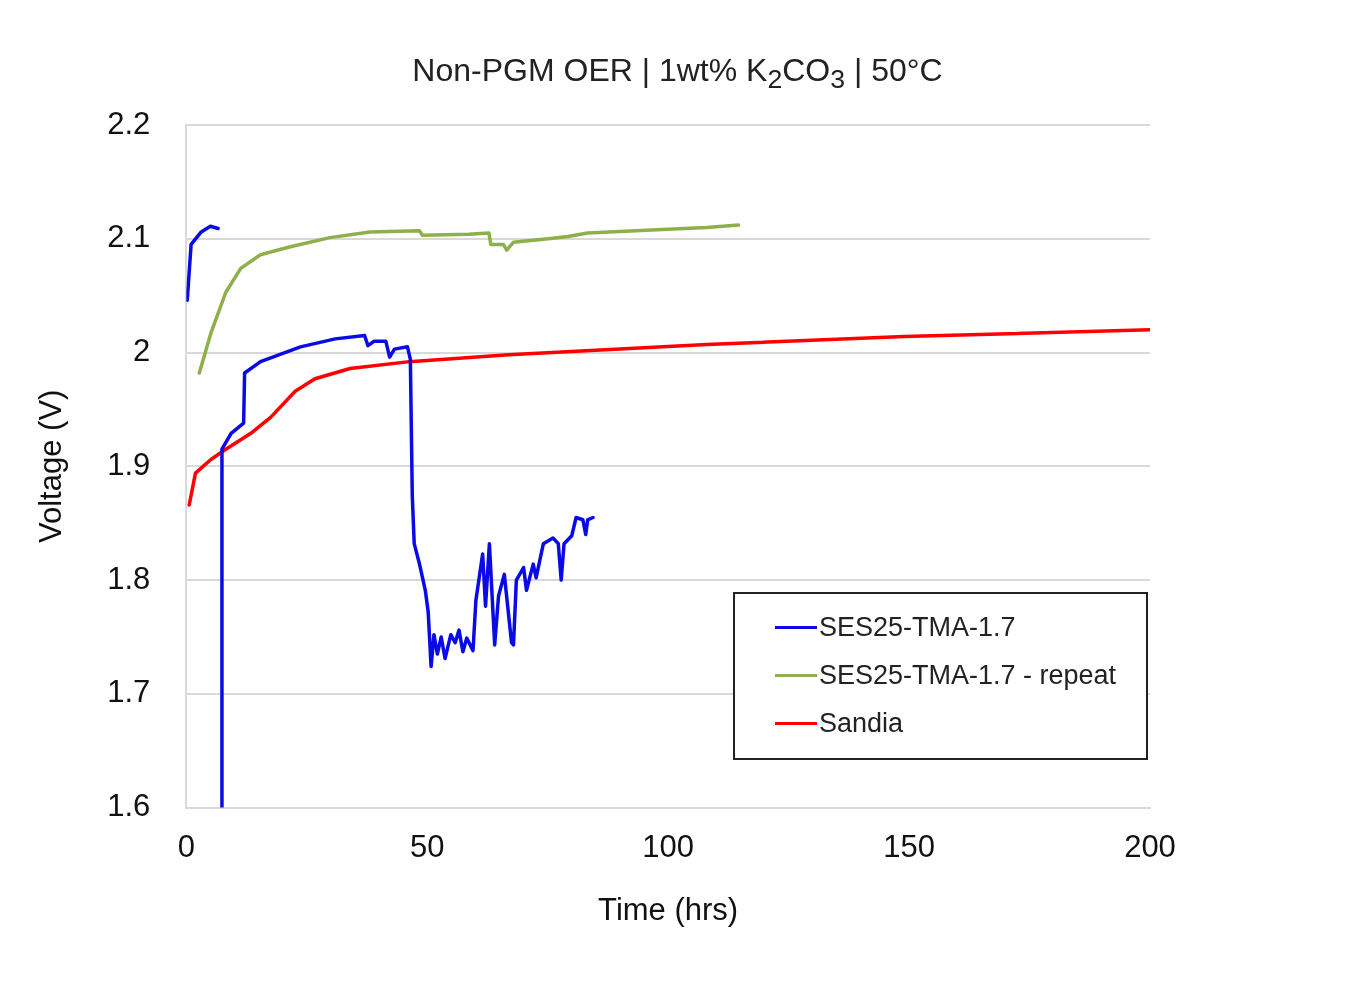 The height and width of the screenshot is (994, 1355). I want to click on y-tick-label: 2.2, so click(129, 123).